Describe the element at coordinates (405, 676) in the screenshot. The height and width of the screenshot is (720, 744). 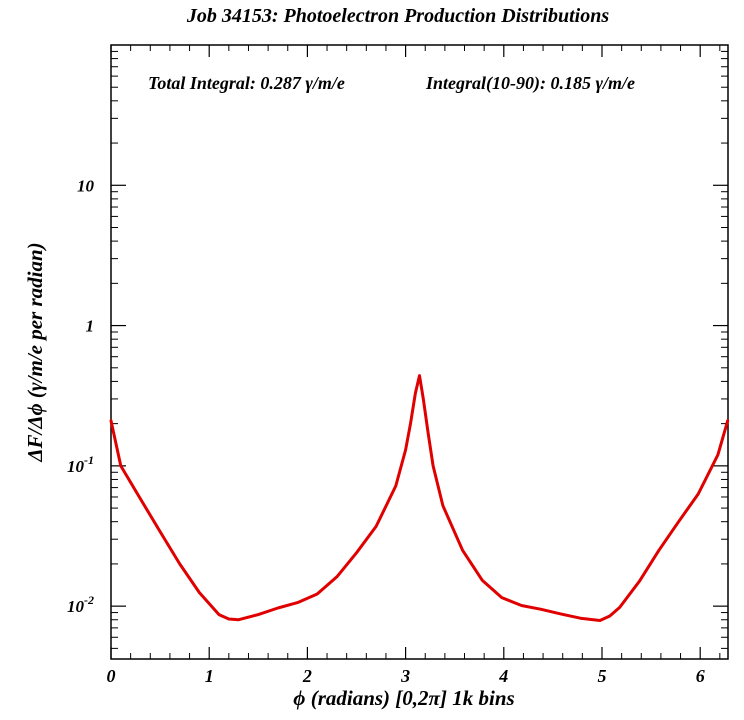
I see `x-tick-label: 3` at that location.